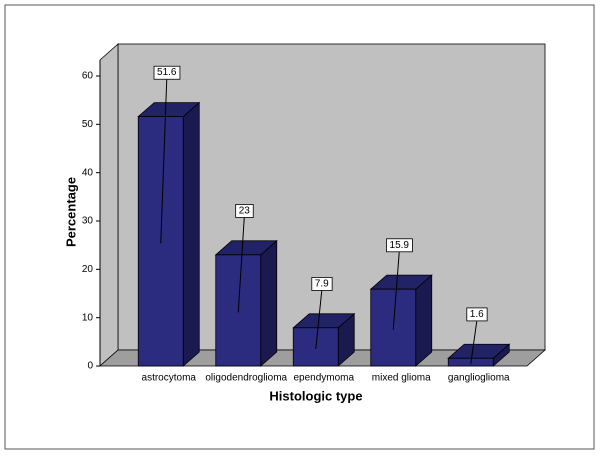 Image resolution: width=600 pixels, height=461 pixels. Describe the element at coordinates (315, 395) in the screenshot. I see `x-axis-title: Histologic type` at that location.